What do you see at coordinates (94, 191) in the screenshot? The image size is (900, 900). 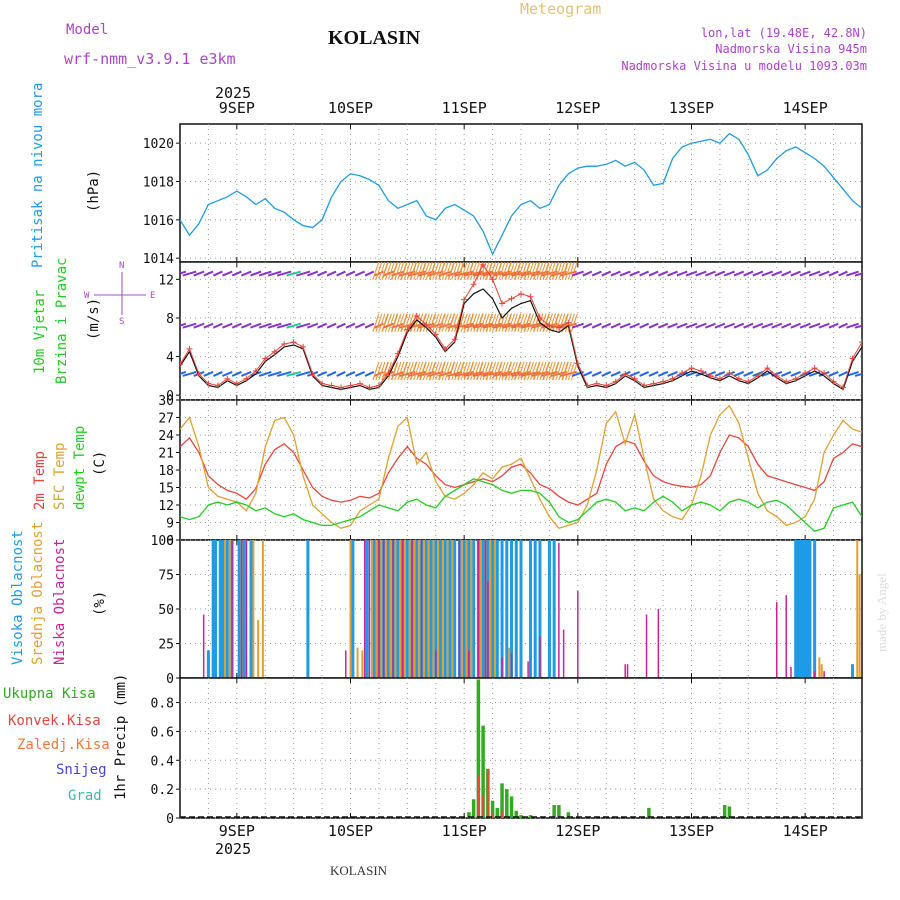 I see `pressure-unit: (hPa)` at bounding box center [94, 191].